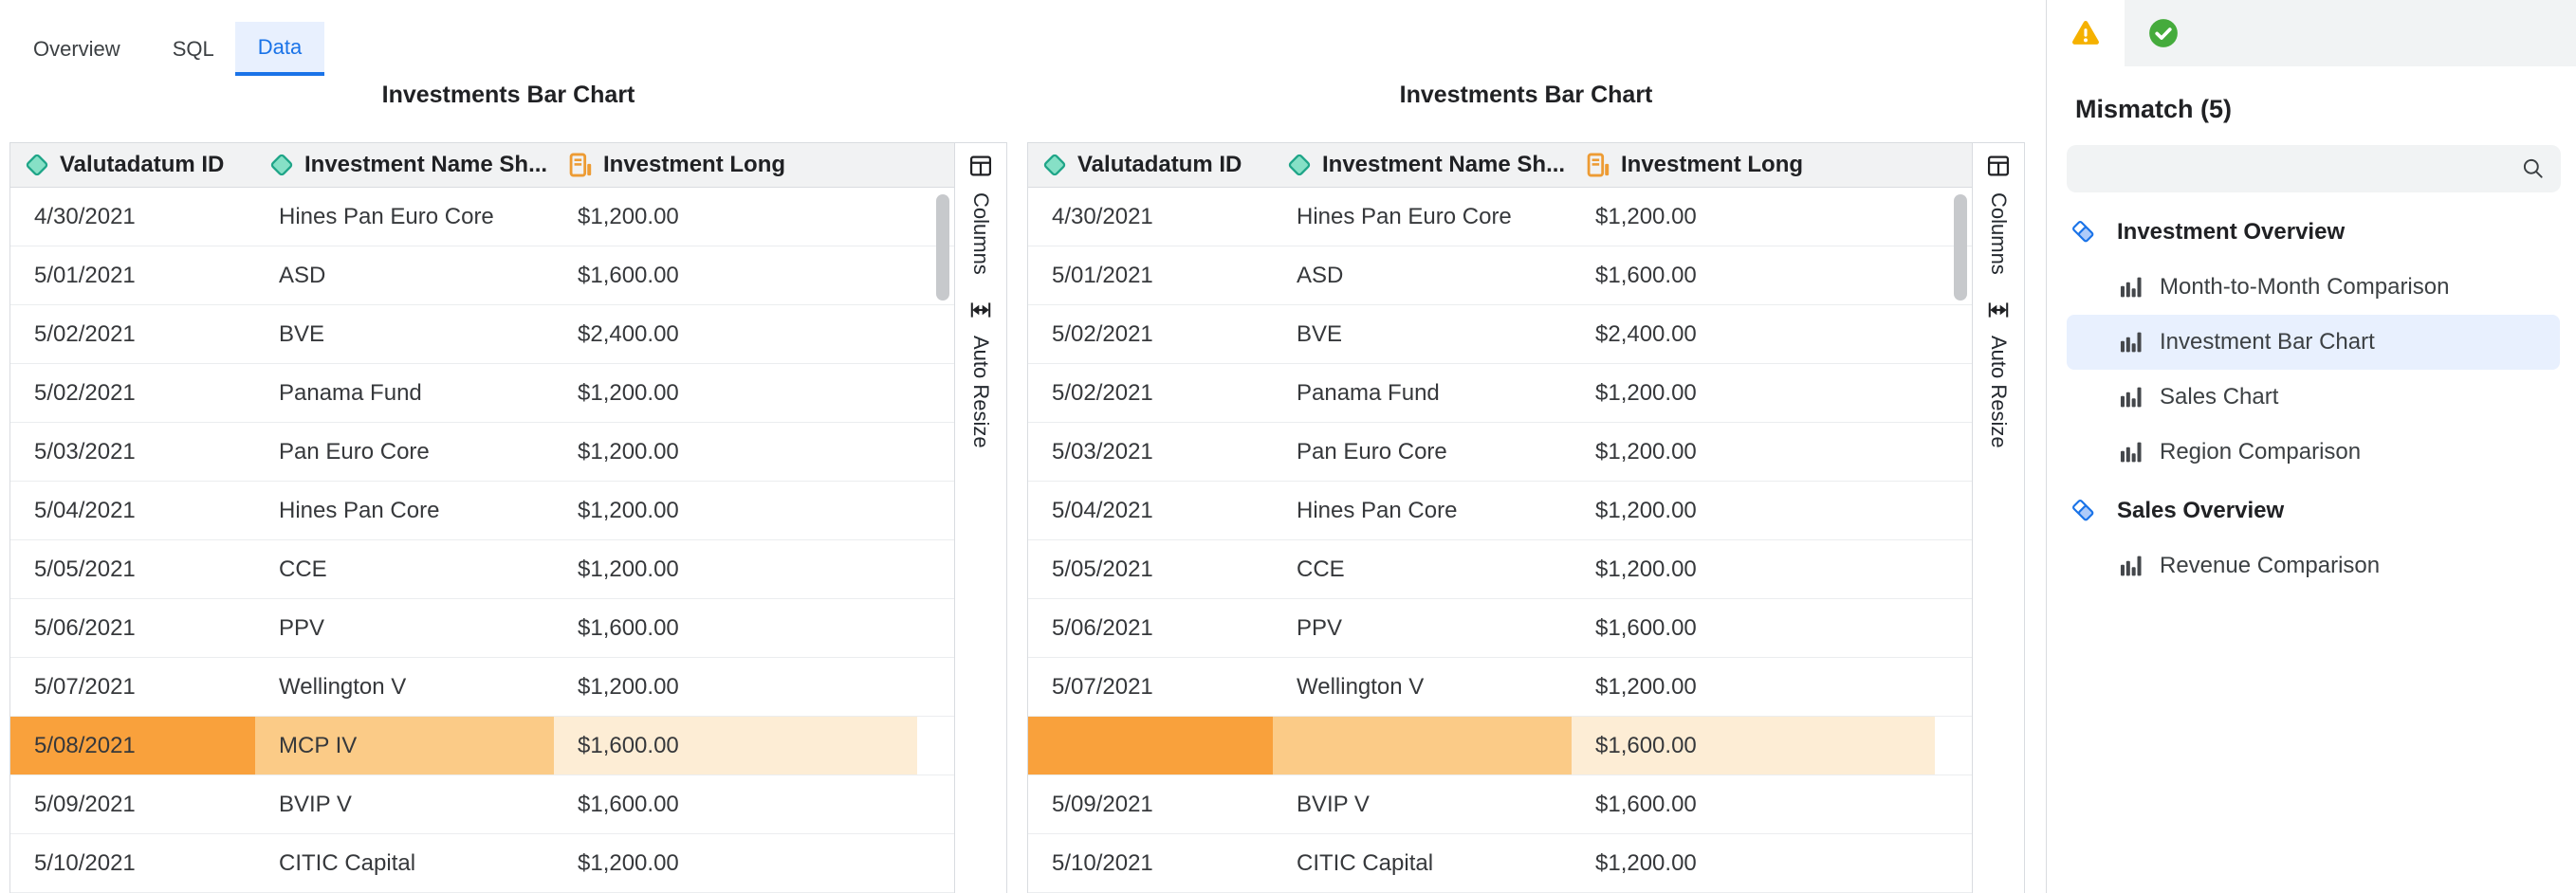  What do you see at coordinates (2313, 452) in the screenshot?
I see `tree-item-region-comparison: Region Comparison` at bounding box center [2313, 452].